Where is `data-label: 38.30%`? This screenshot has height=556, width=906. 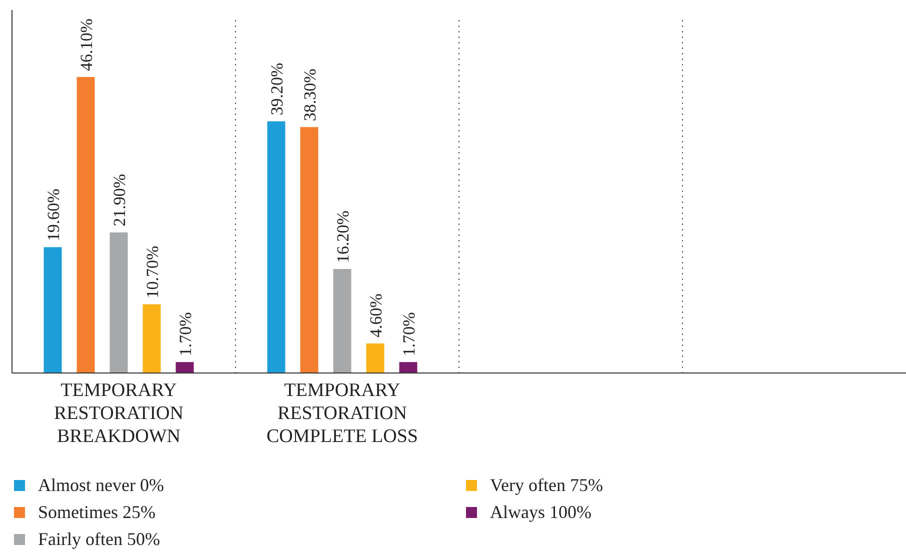 data-label: 38.30% is located at coordinates (310, 95).